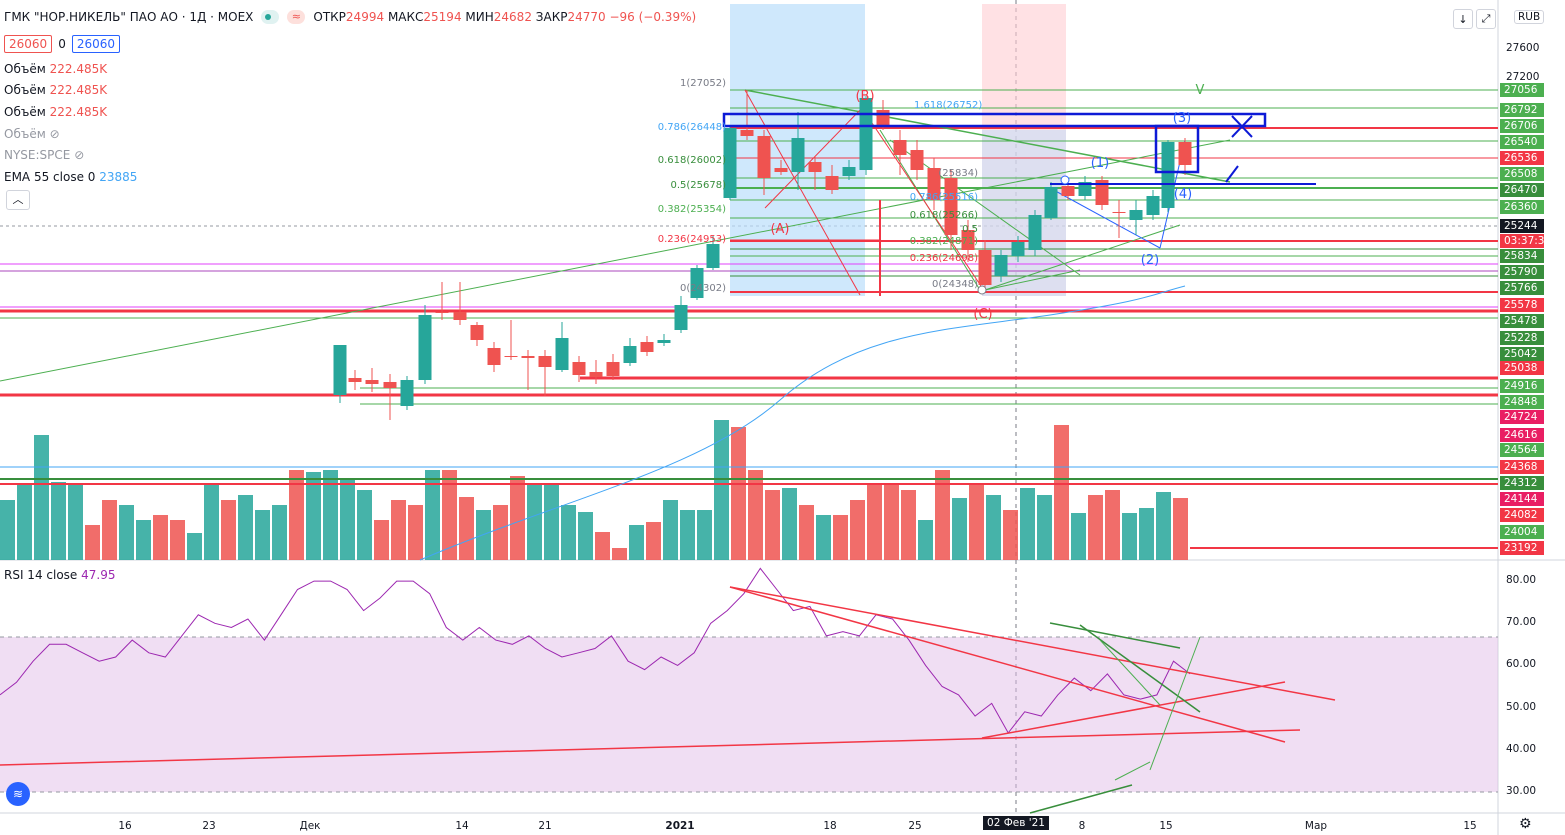 The height and width of the screenshot is (835, 1565). I want to click on quantity-field: 0, so click(62, 44).